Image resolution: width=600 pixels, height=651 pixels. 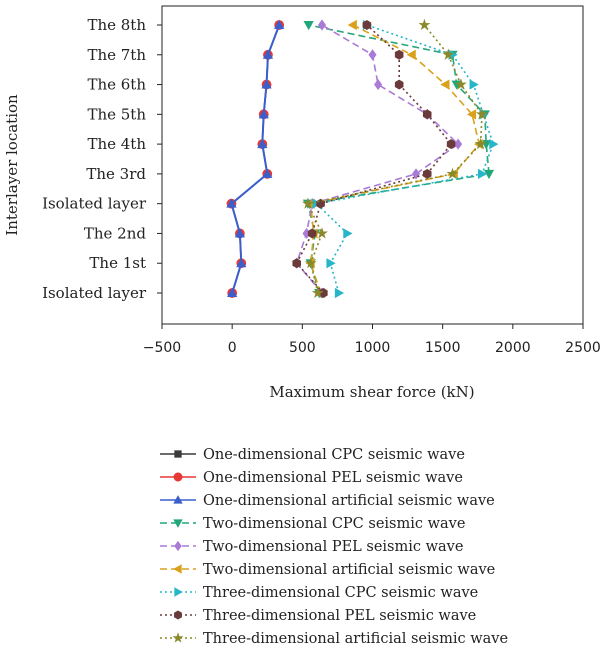 I want to click on x-tick-label: 500, so click(x=302, y=348).